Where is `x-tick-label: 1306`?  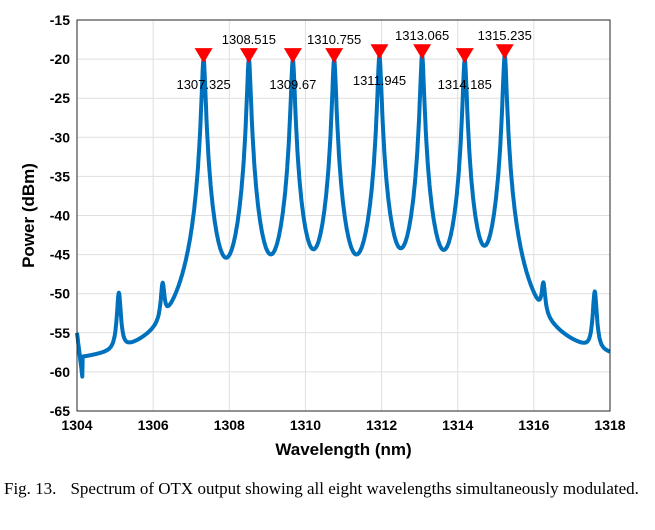
x-tick-label: 1306 is located at coordinates (153, 425).